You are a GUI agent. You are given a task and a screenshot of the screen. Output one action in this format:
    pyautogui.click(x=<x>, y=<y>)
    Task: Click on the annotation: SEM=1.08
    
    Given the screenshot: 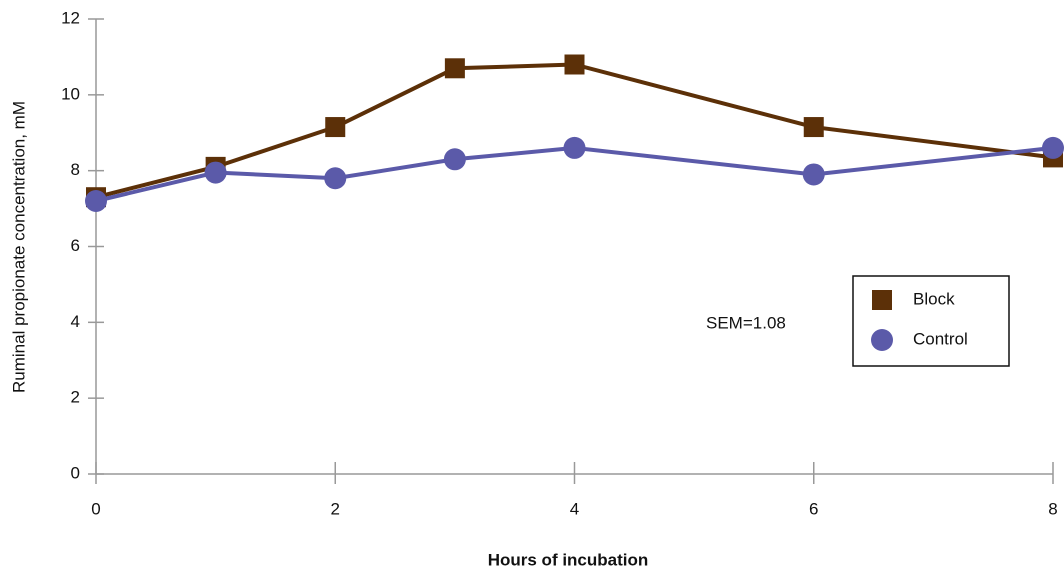 What is the action you would take?
    pyautogui.click(x=746, y=322)
    